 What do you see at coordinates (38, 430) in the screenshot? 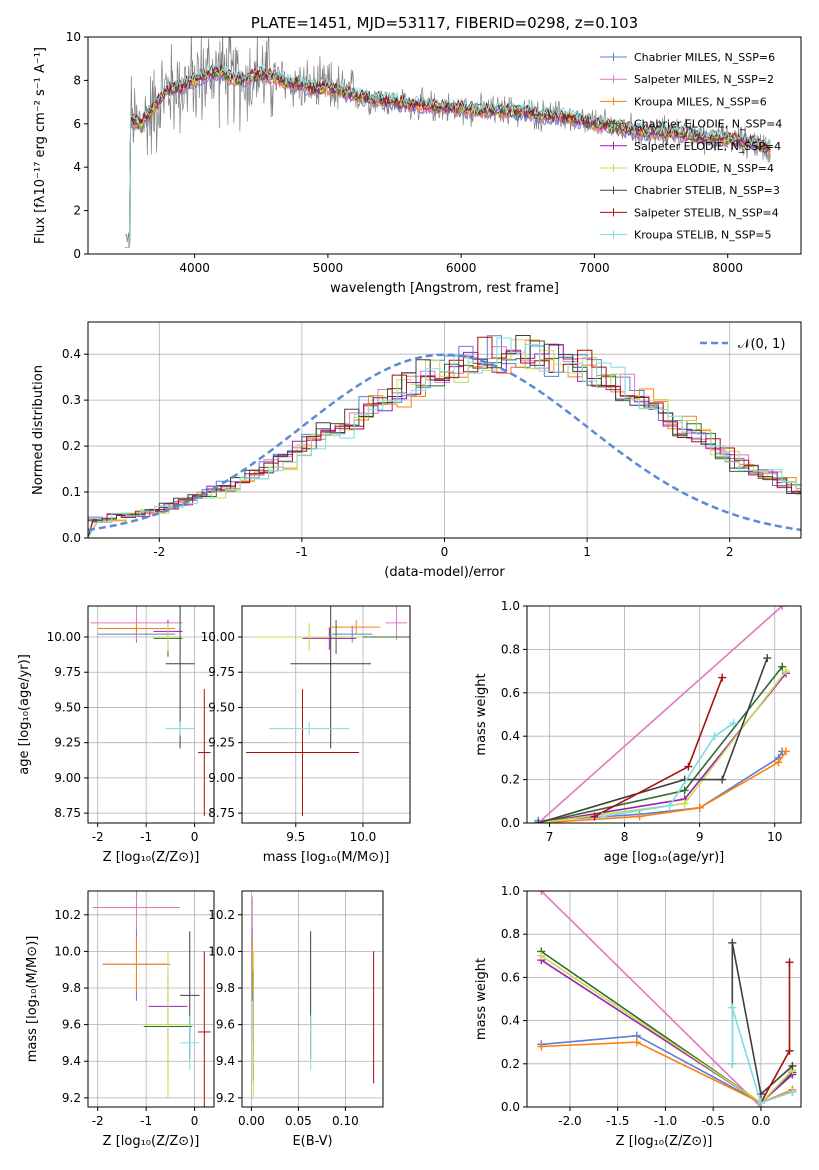
I see `y-axis-label: Normed distribution` at bounding box center [38, 430].